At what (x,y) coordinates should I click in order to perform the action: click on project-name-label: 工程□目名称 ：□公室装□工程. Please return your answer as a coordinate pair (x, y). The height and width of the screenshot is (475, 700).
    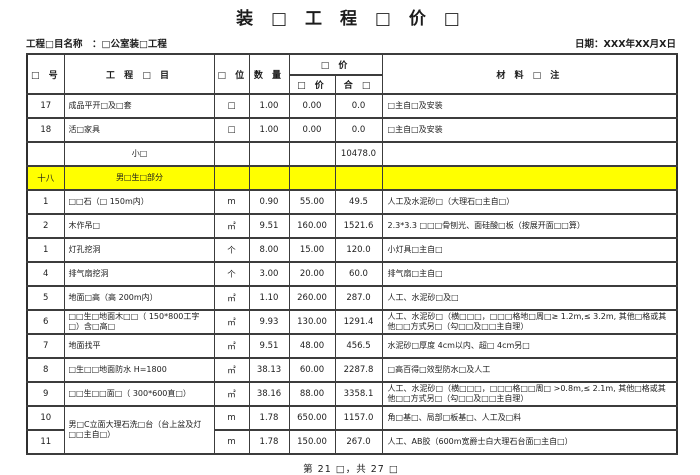
    Looking at the image, I should click on (96, 44).